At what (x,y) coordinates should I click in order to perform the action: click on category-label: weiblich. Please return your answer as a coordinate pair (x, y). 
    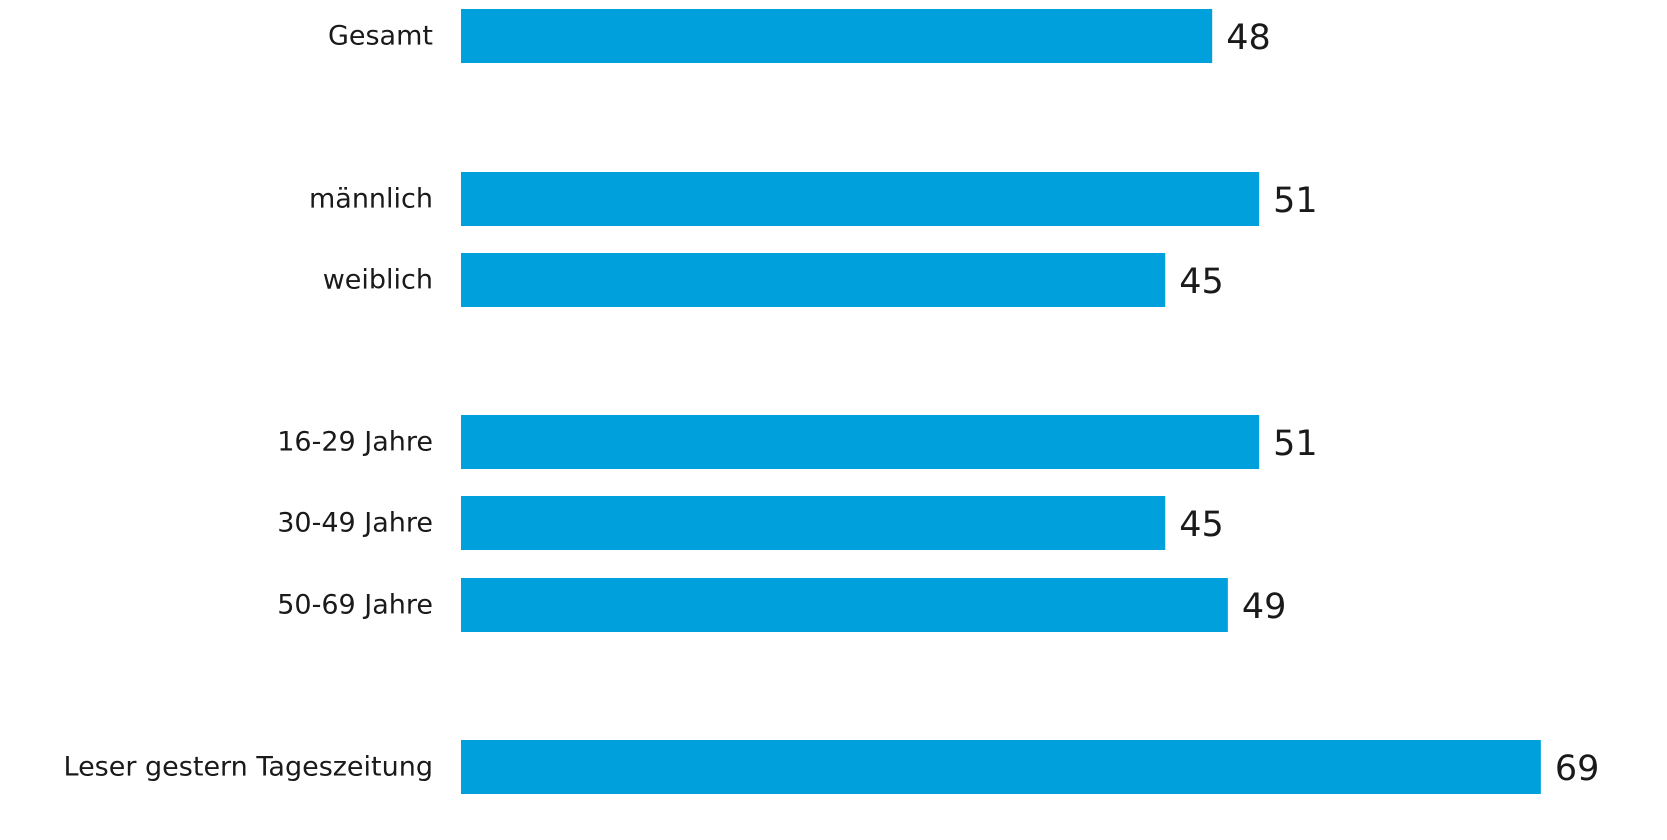
    Looking at the image, I should click on (378, 280).